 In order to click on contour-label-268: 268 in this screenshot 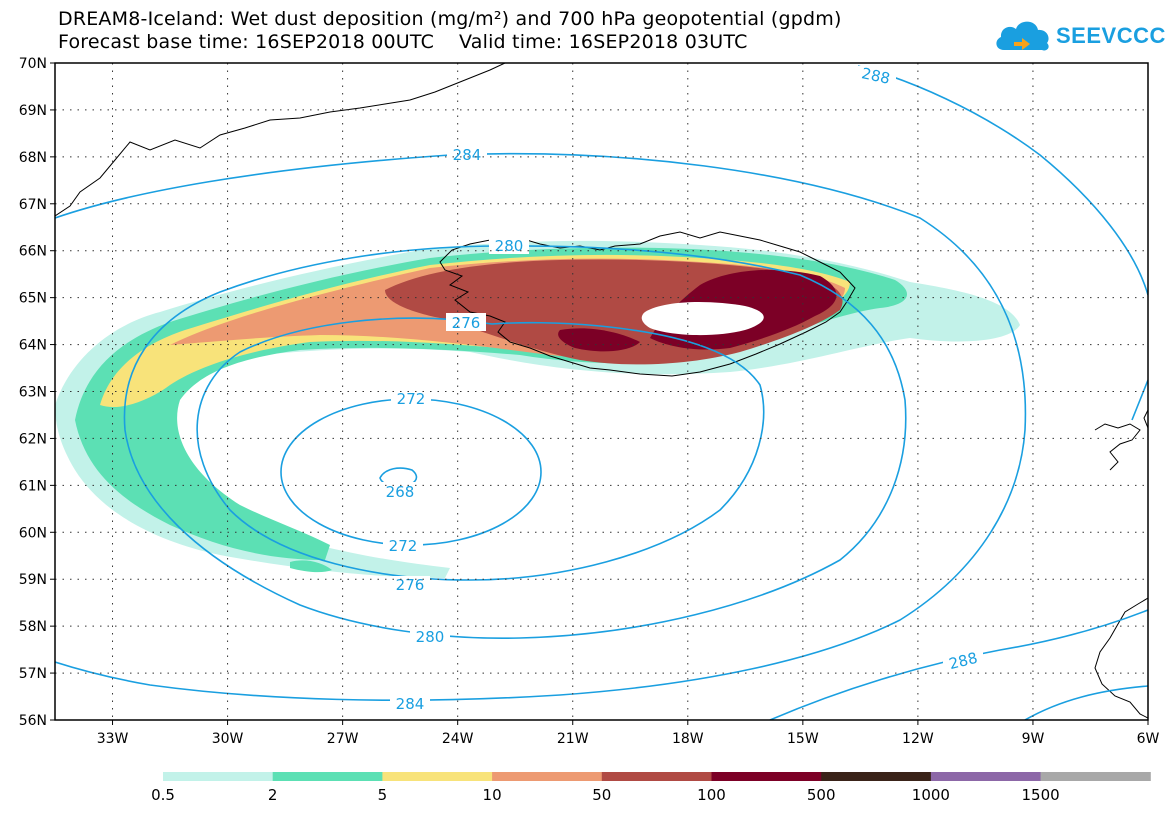, I will do `click(400, 492)`.